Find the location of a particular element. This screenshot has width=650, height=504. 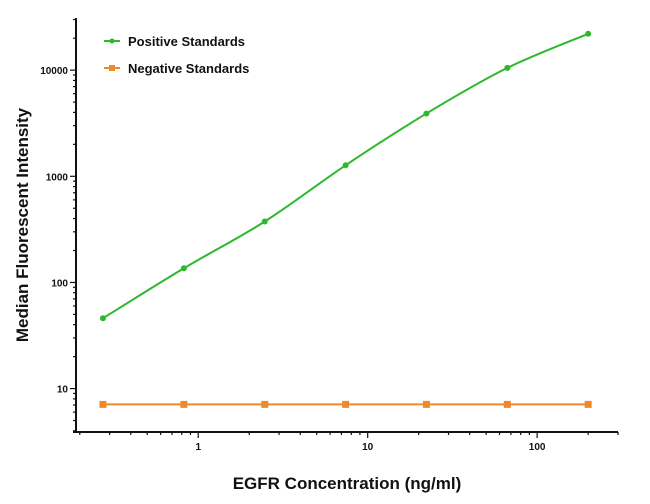

y-tick-label: 10000 is located at coordinates (54, 71).